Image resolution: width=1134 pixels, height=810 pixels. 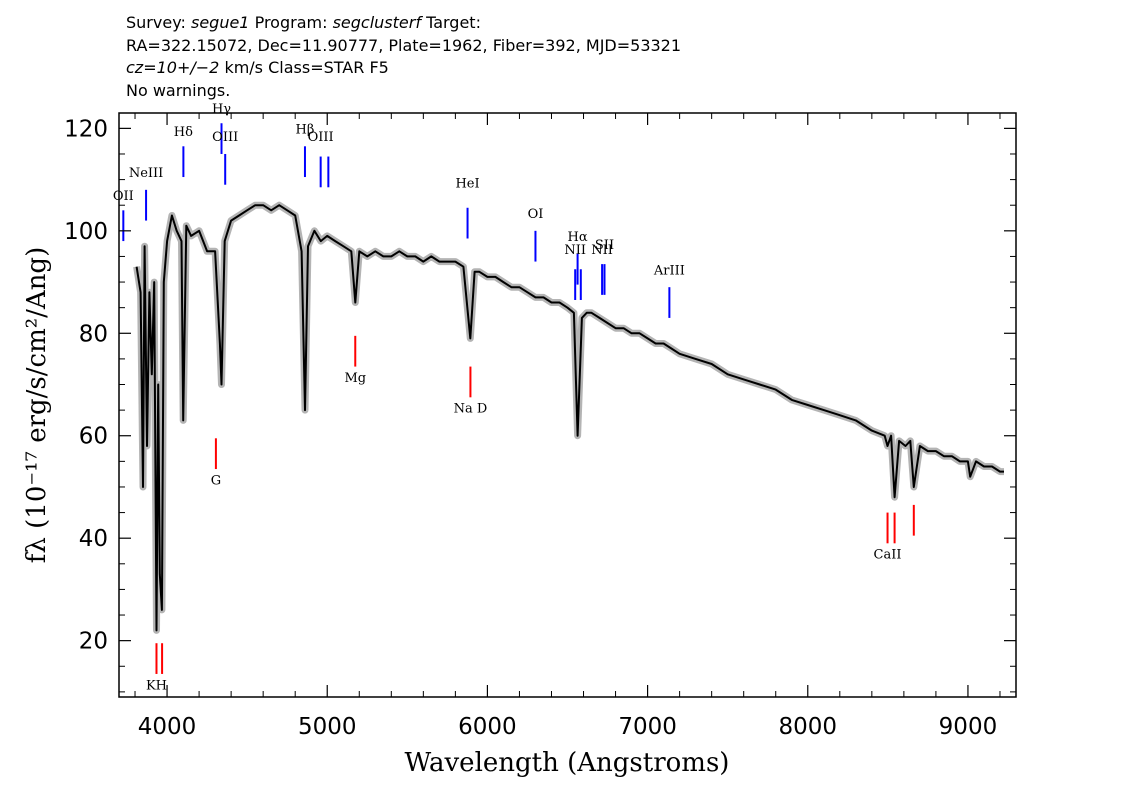 What do you see at coordinates (487, 727) in the screenshot?
I see `x-tick-label: 6000` at bounding box center [487, 727].